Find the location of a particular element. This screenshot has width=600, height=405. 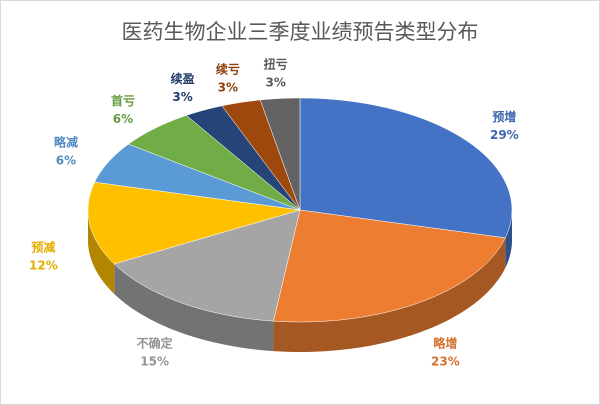

data-label-value: 15% is located at coordinates (154, 362).